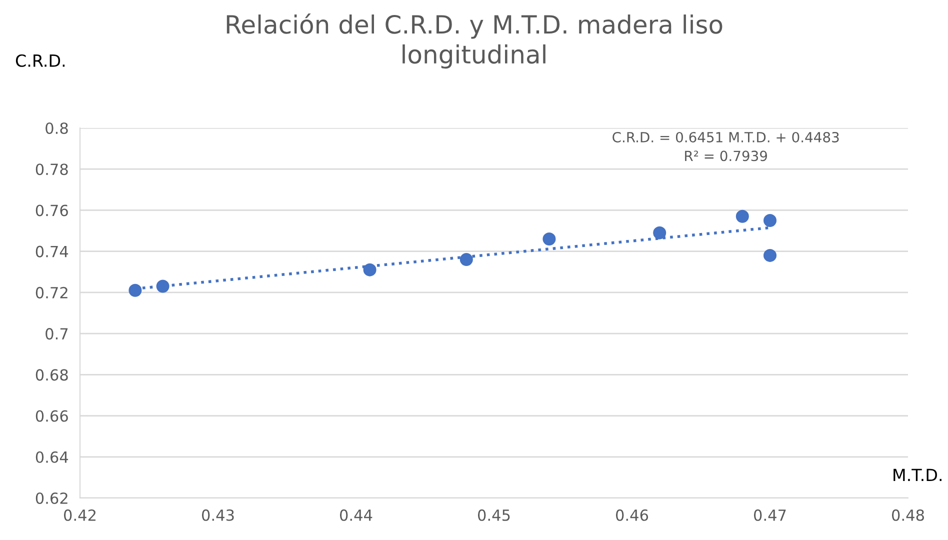 Image resolution: width=948 pixels, height=540 pixels. Describe the element at coordinates (52, 498) in the screenshot. I see `y-tick-label: 0.62` at that location.